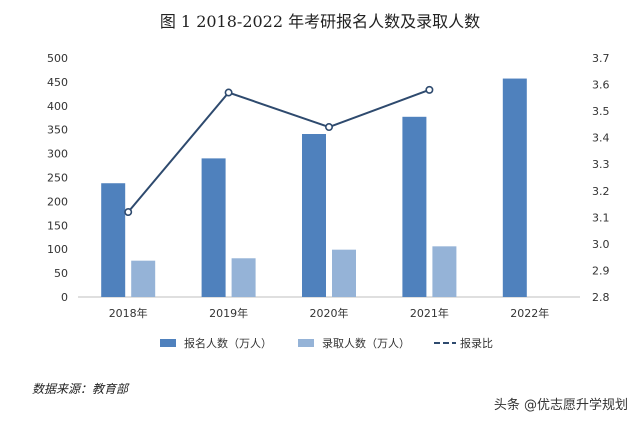  I want to click on legend-admitted-swatch, so click(306, 343).